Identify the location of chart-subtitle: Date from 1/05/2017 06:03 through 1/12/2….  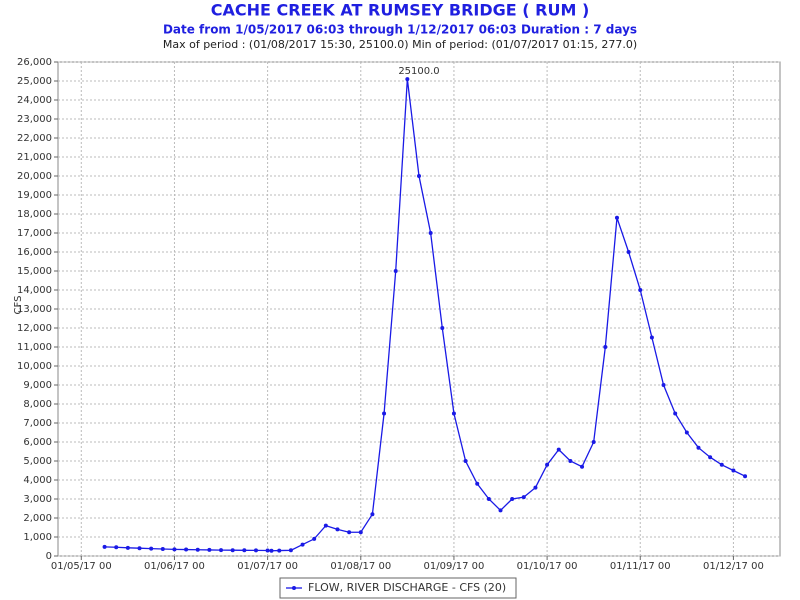
(400, 30).